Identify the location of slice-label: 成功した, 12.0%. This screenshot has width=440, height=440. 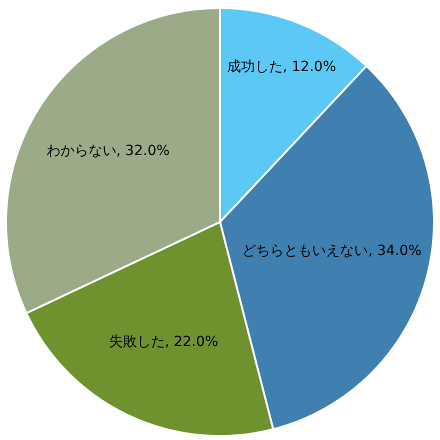
(281, 67).